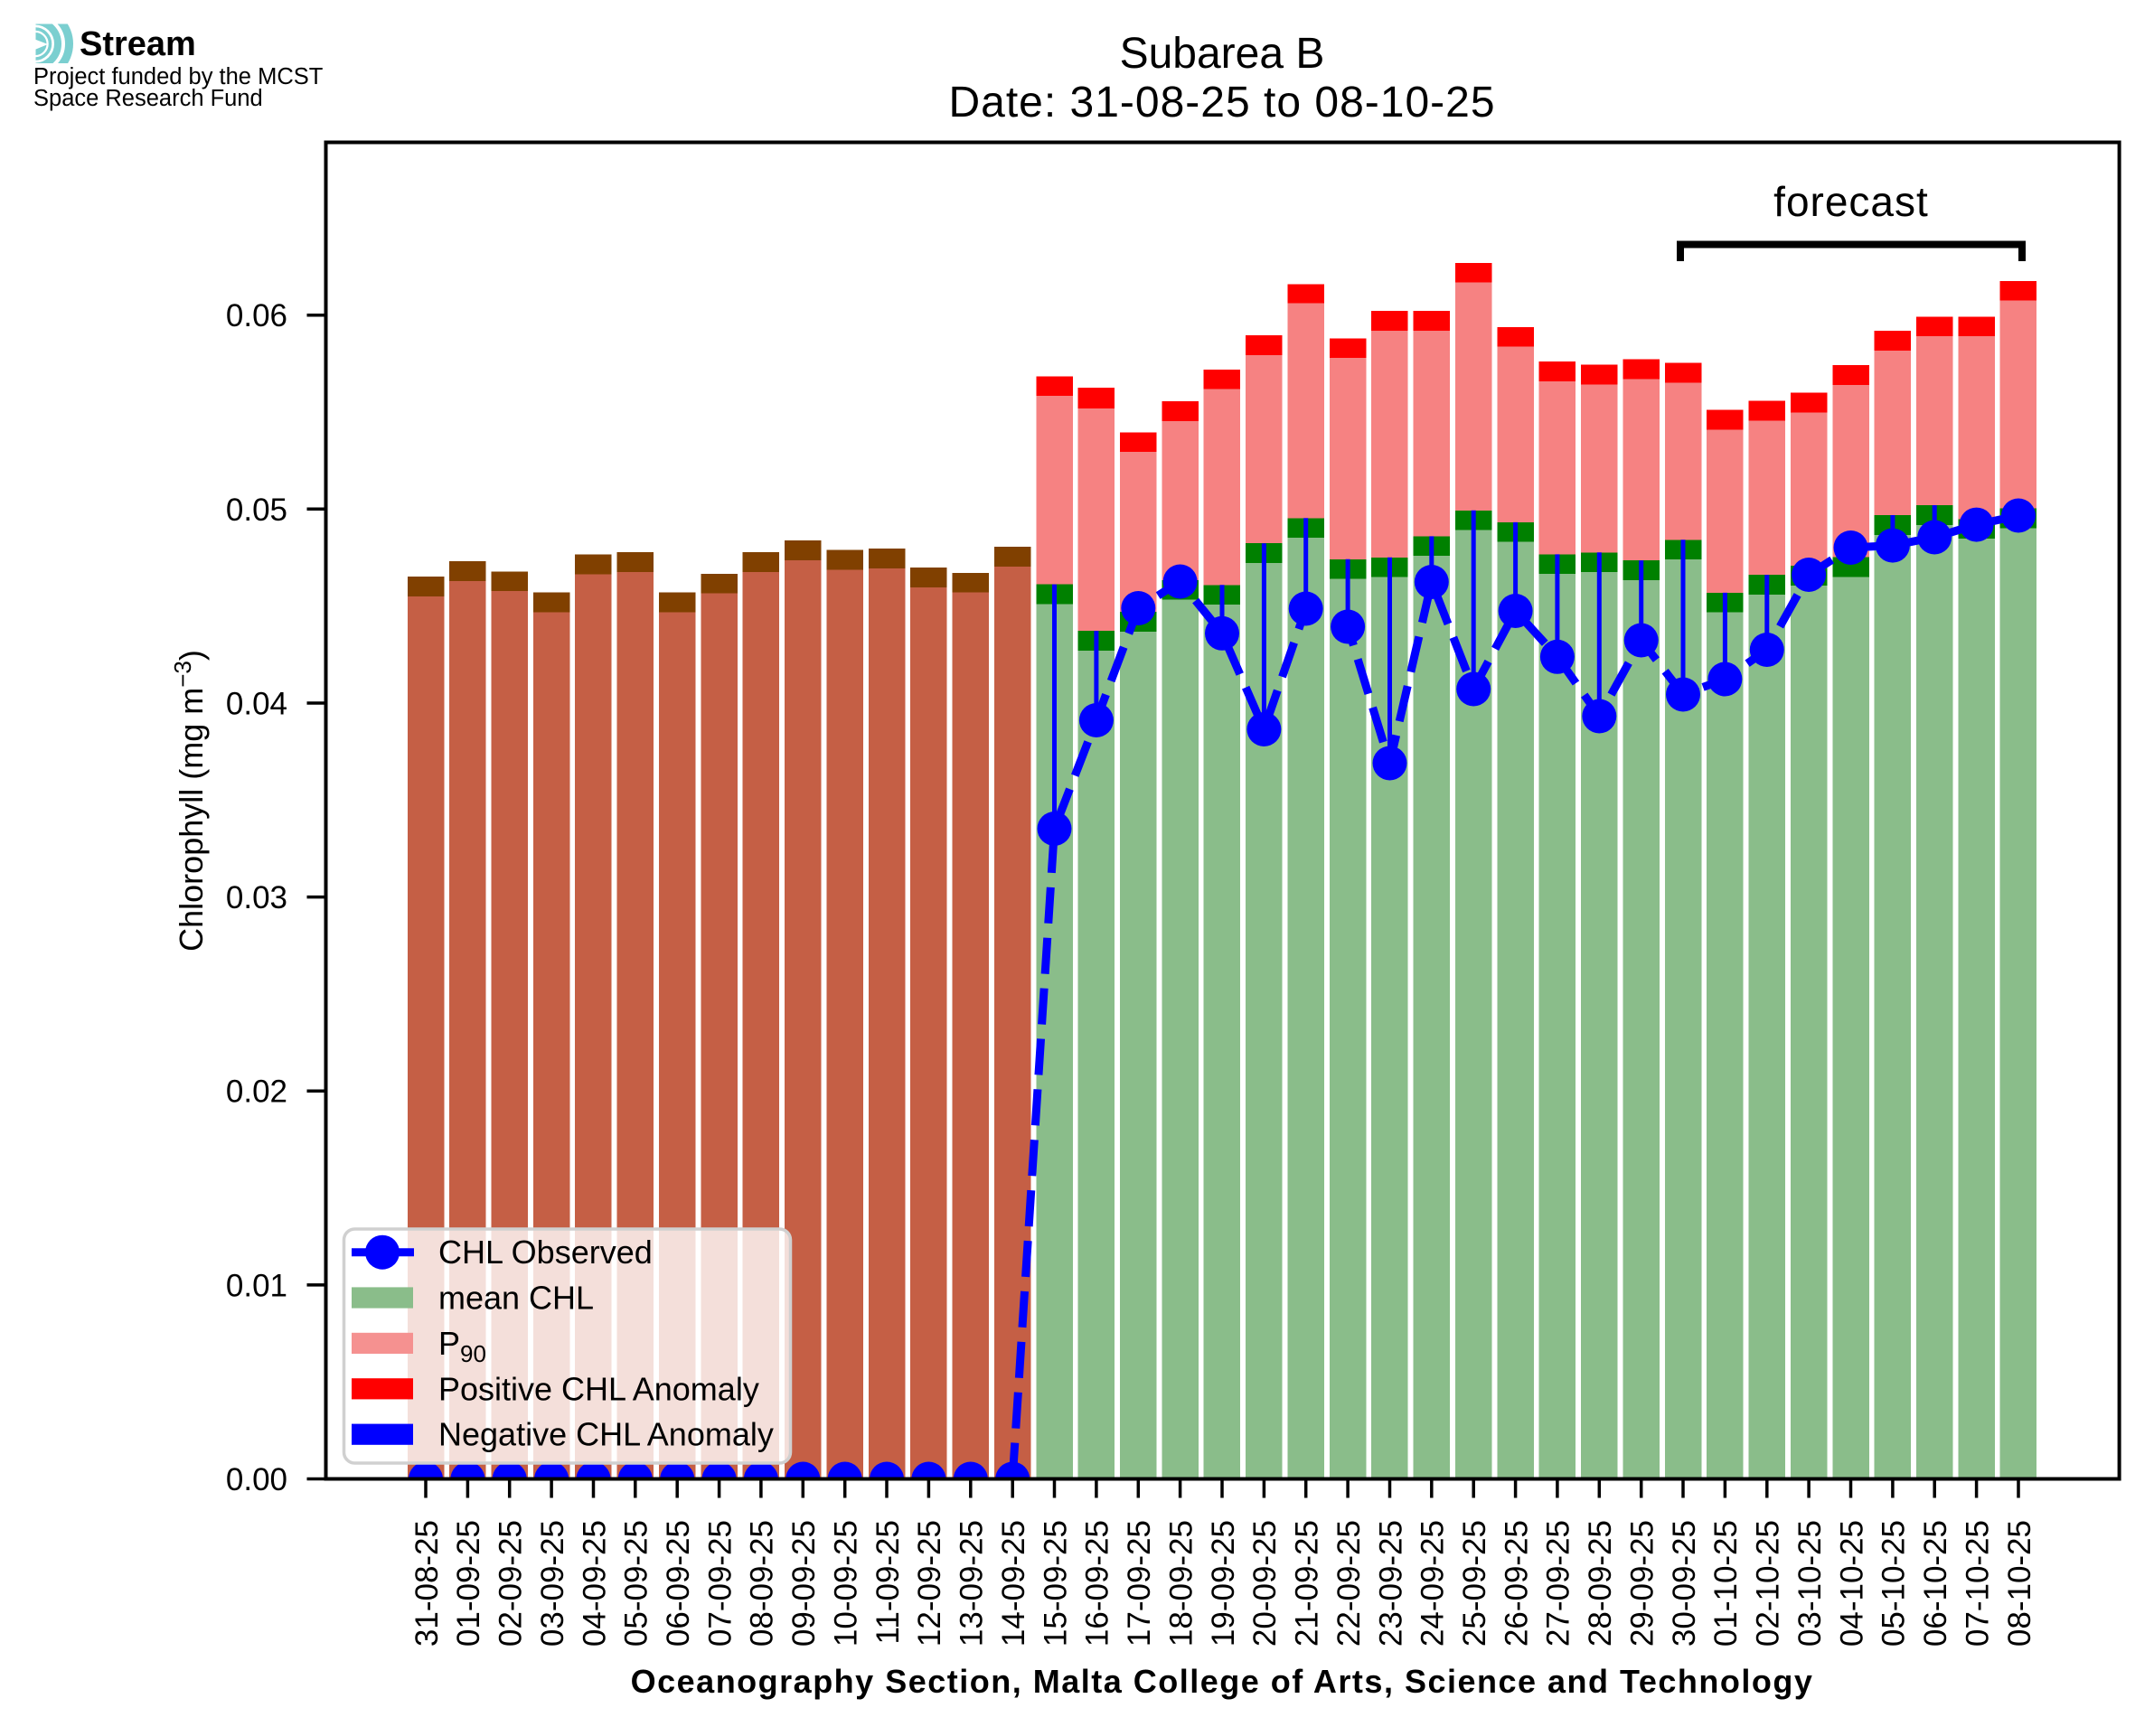  I want to click on svg-text: 31-08-25, so click(427, 1584).